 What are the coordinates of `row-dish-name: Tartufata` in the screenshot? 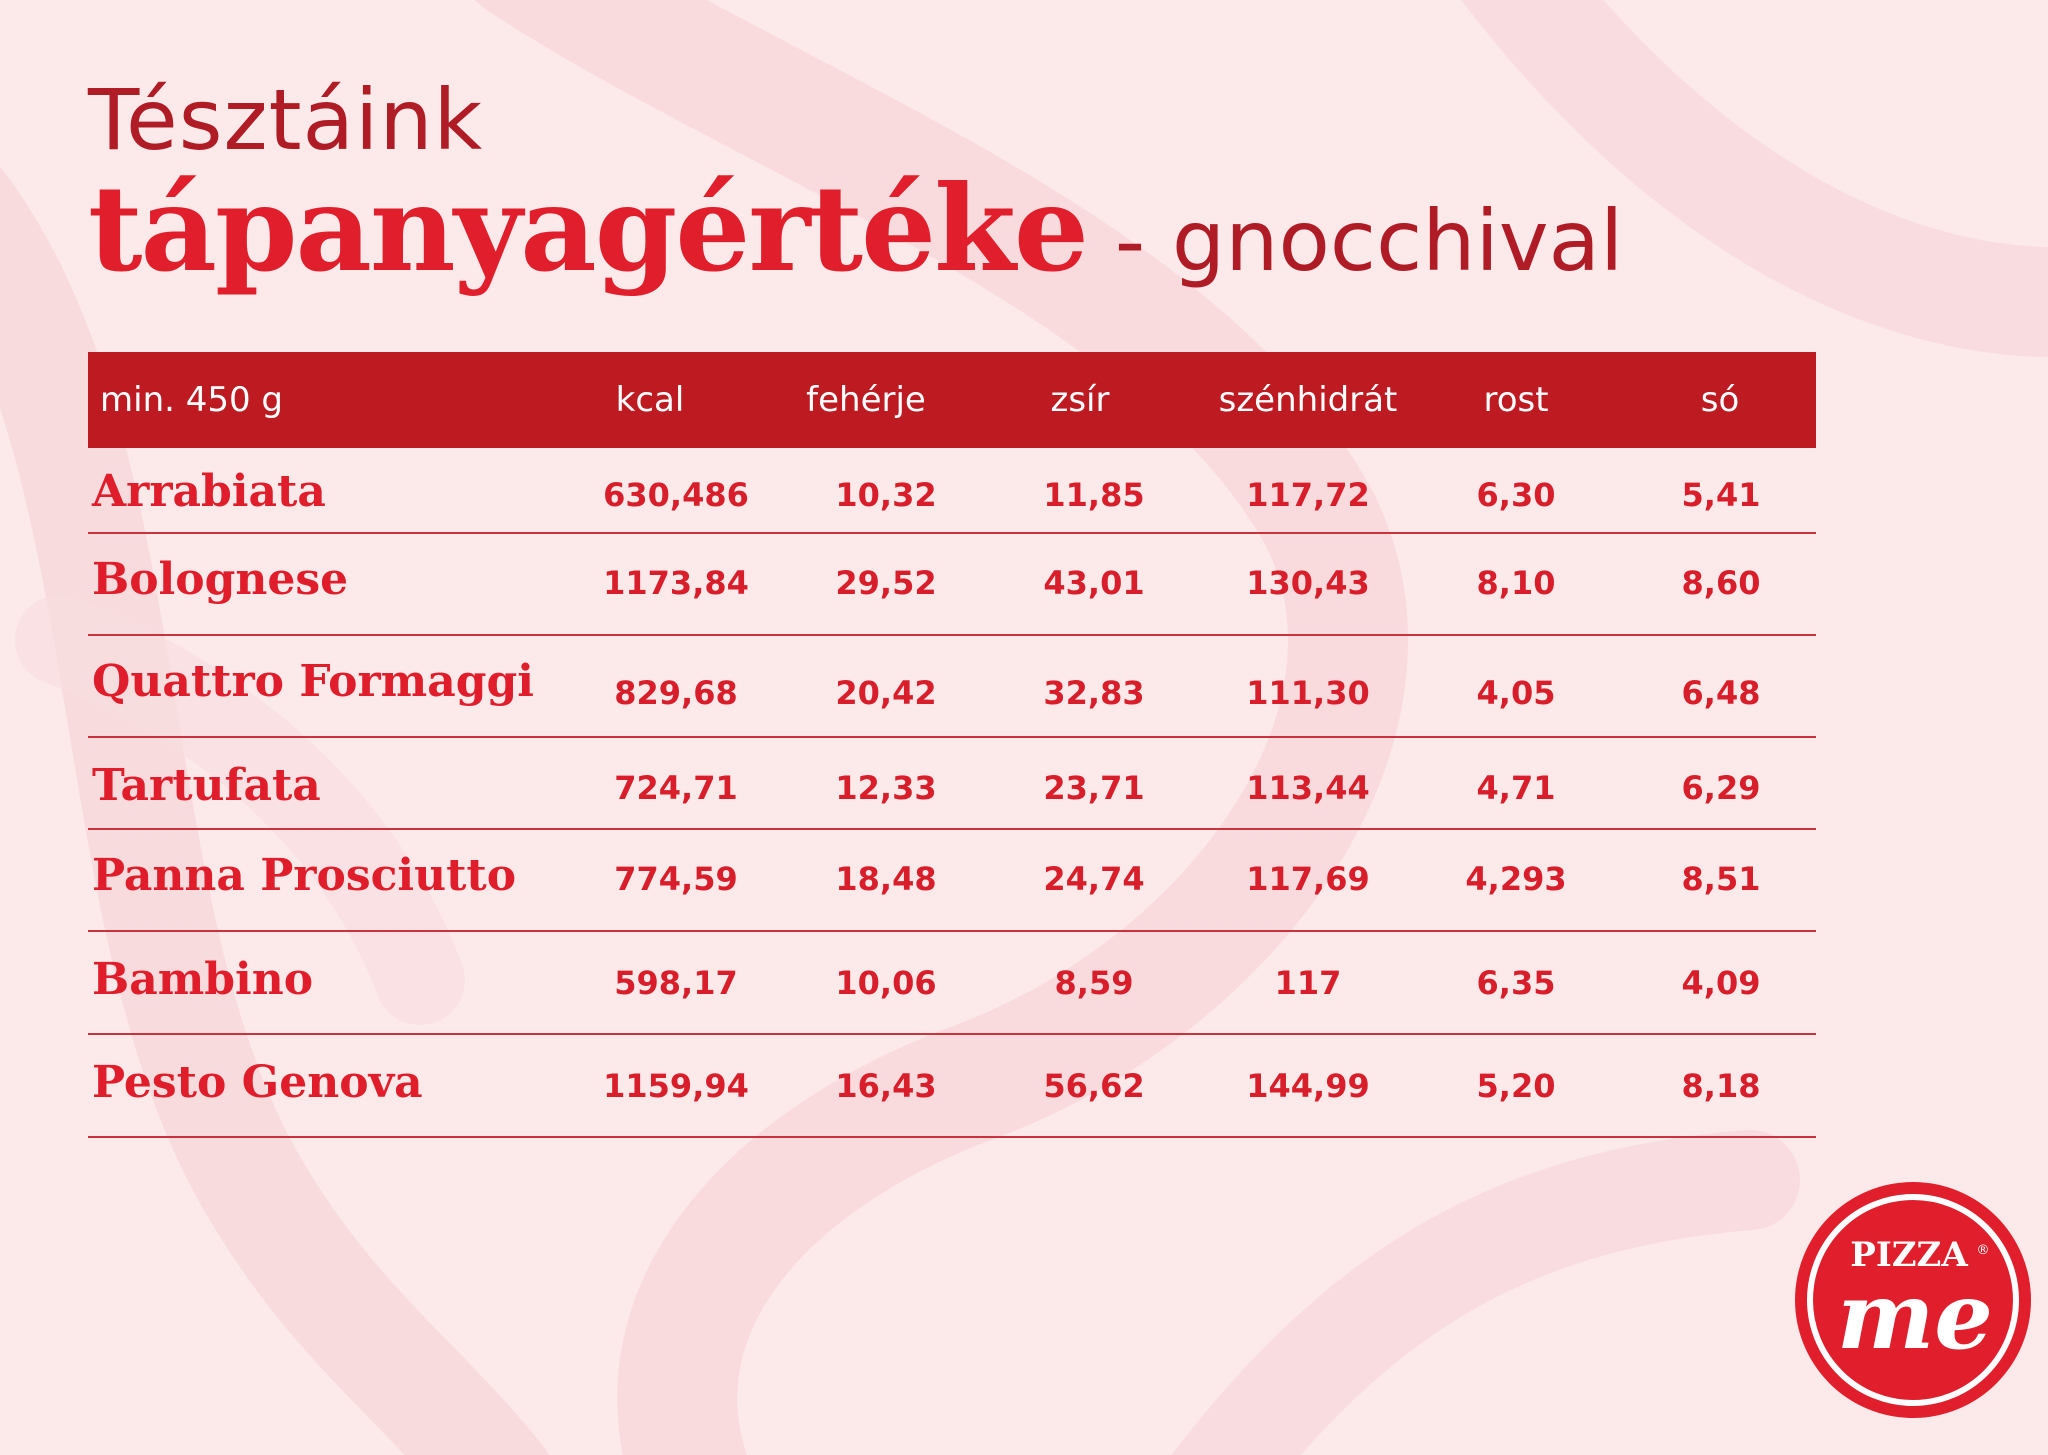 It's located at (206, 785).